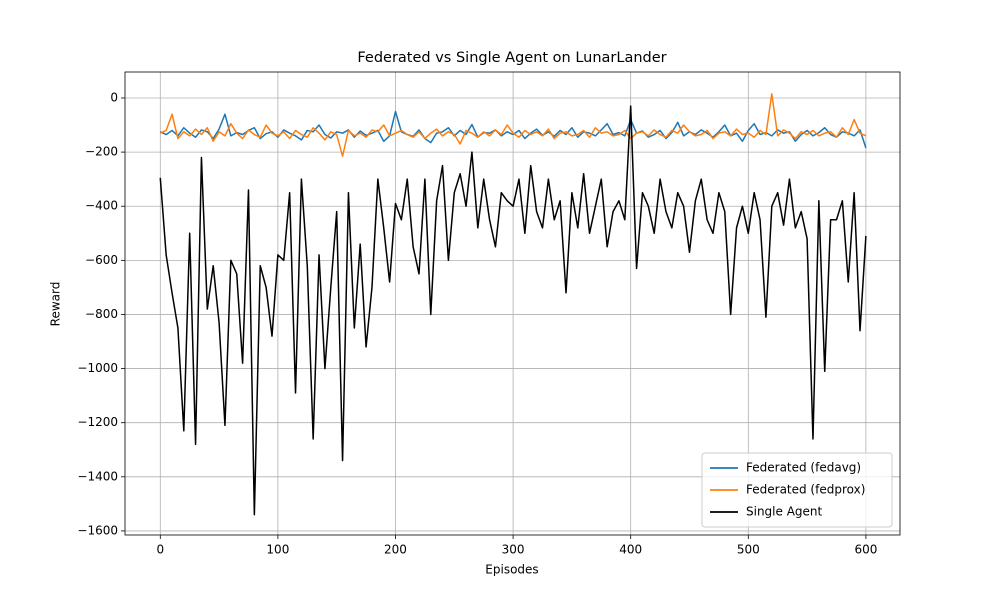 This screenshot has height=600, width=1000. I want to click on legend-box, so click(797, 490).